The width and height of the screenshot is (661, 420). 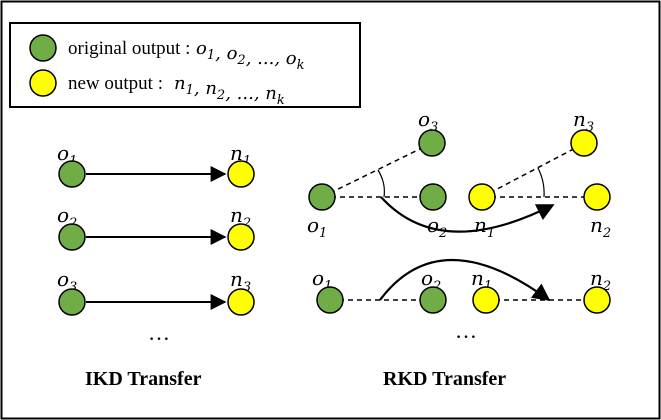 I want to click on rkd-bottom-o2-node, so click(x=433, y=300).